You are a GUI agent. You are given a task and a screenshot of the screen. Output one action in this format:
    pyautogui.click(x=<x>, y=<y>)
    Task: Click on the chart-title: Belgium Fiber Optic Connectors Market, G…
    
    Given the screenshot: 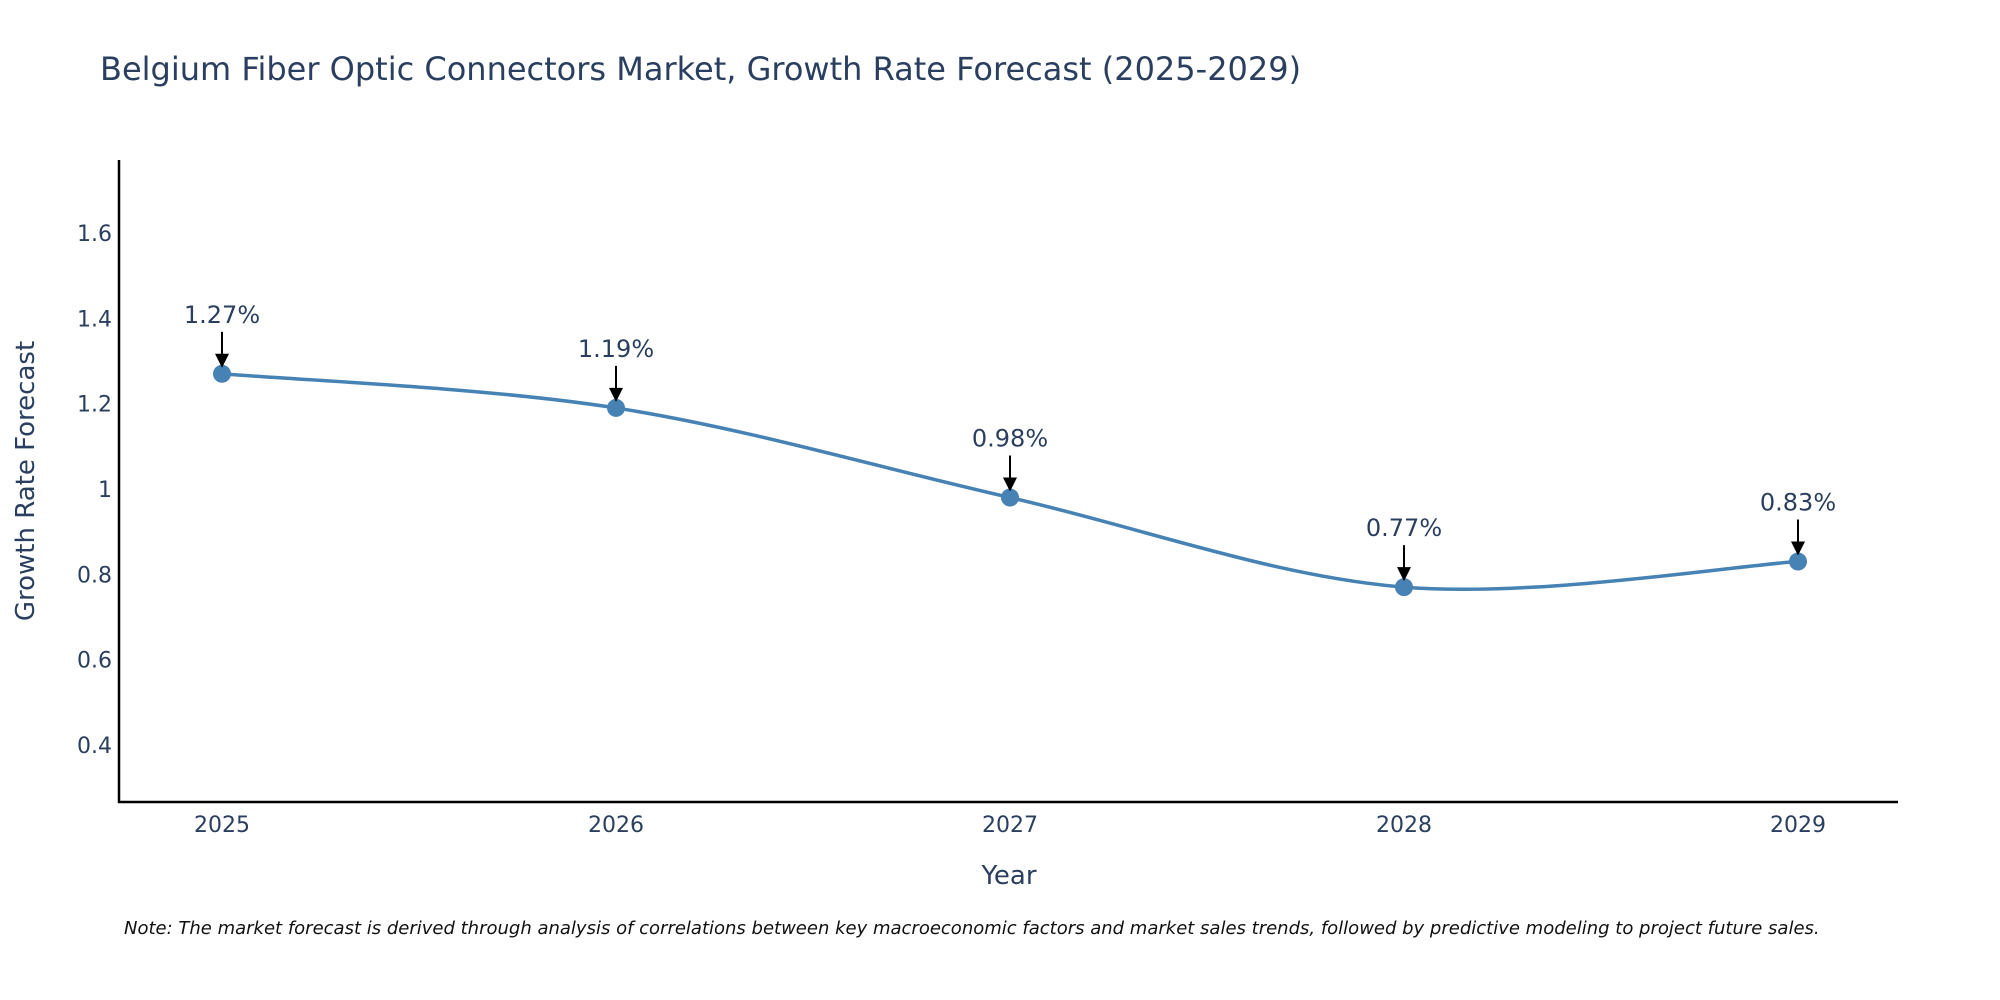 What is the action you would take?
    pyautogui.click(x=700, y=69)
    